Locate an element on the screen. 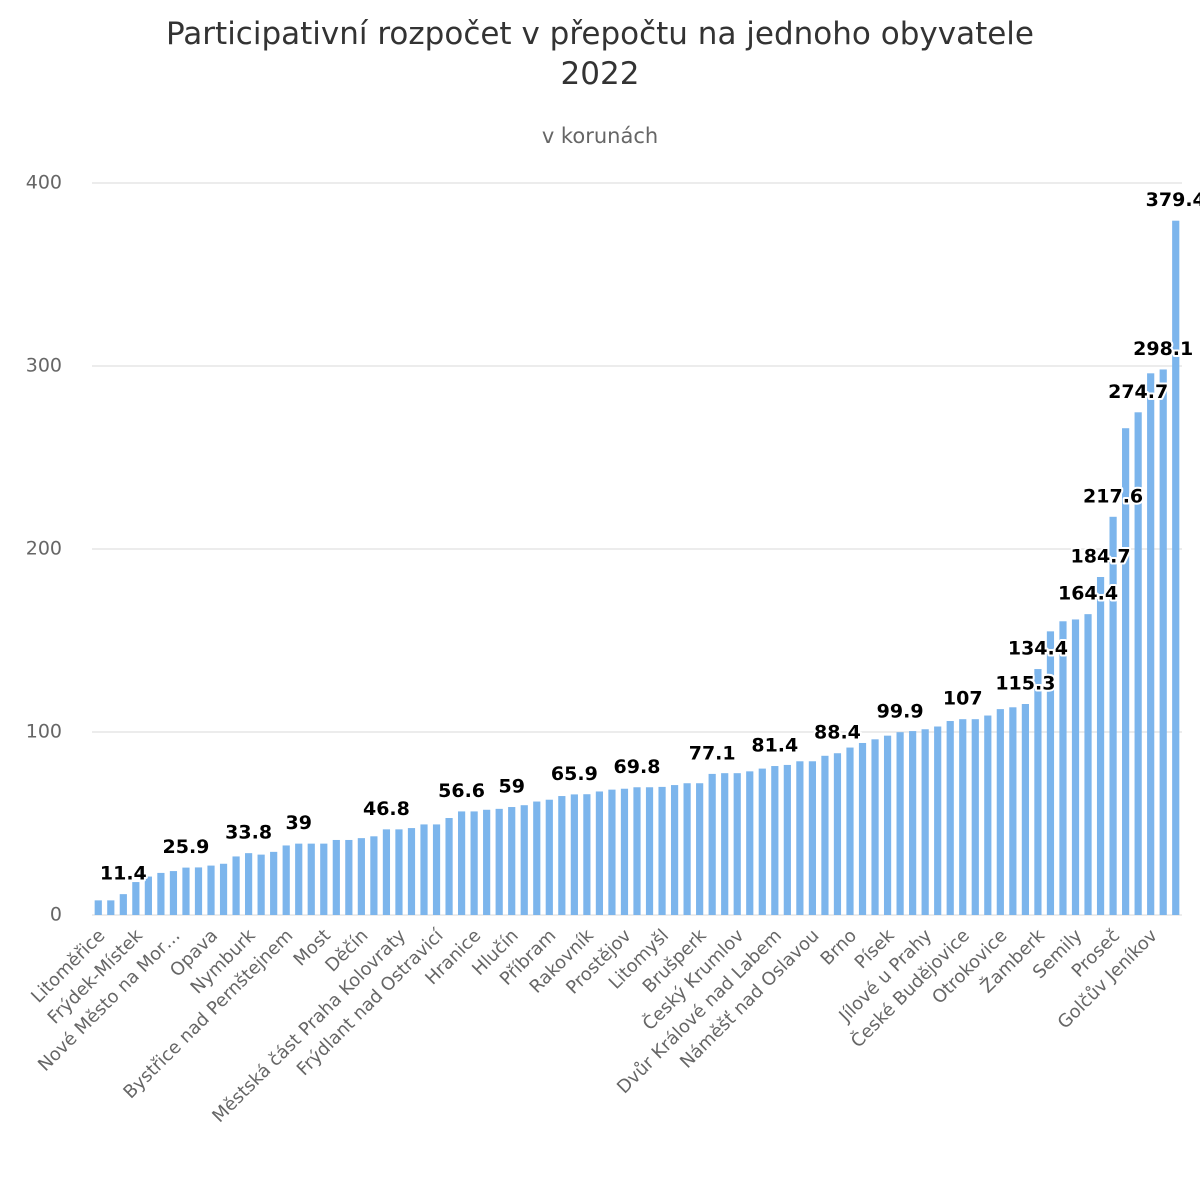 The image size is (1200, 1200). data-label: 107 is located at coordinates (963, 699).